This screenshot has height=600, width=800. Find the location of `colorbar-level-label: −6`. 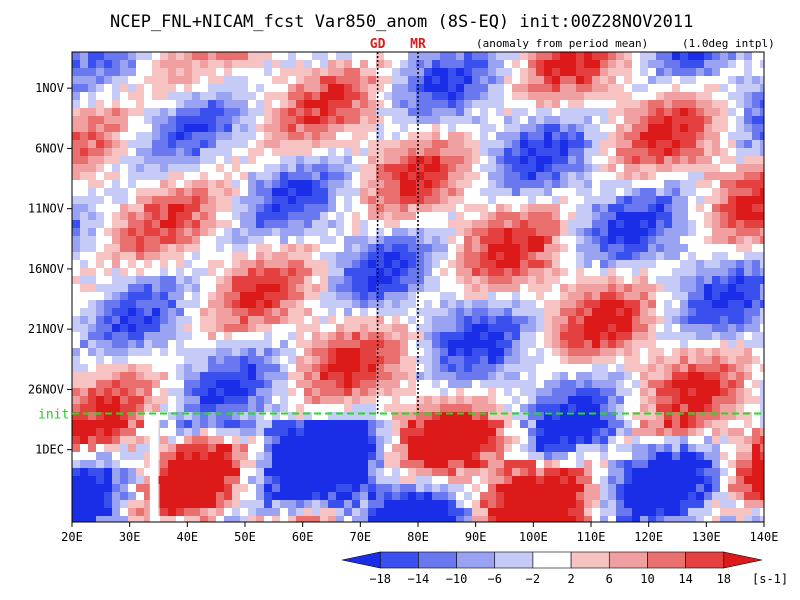

colorbar-level-label: −6 is located at coordinates (495, 579).